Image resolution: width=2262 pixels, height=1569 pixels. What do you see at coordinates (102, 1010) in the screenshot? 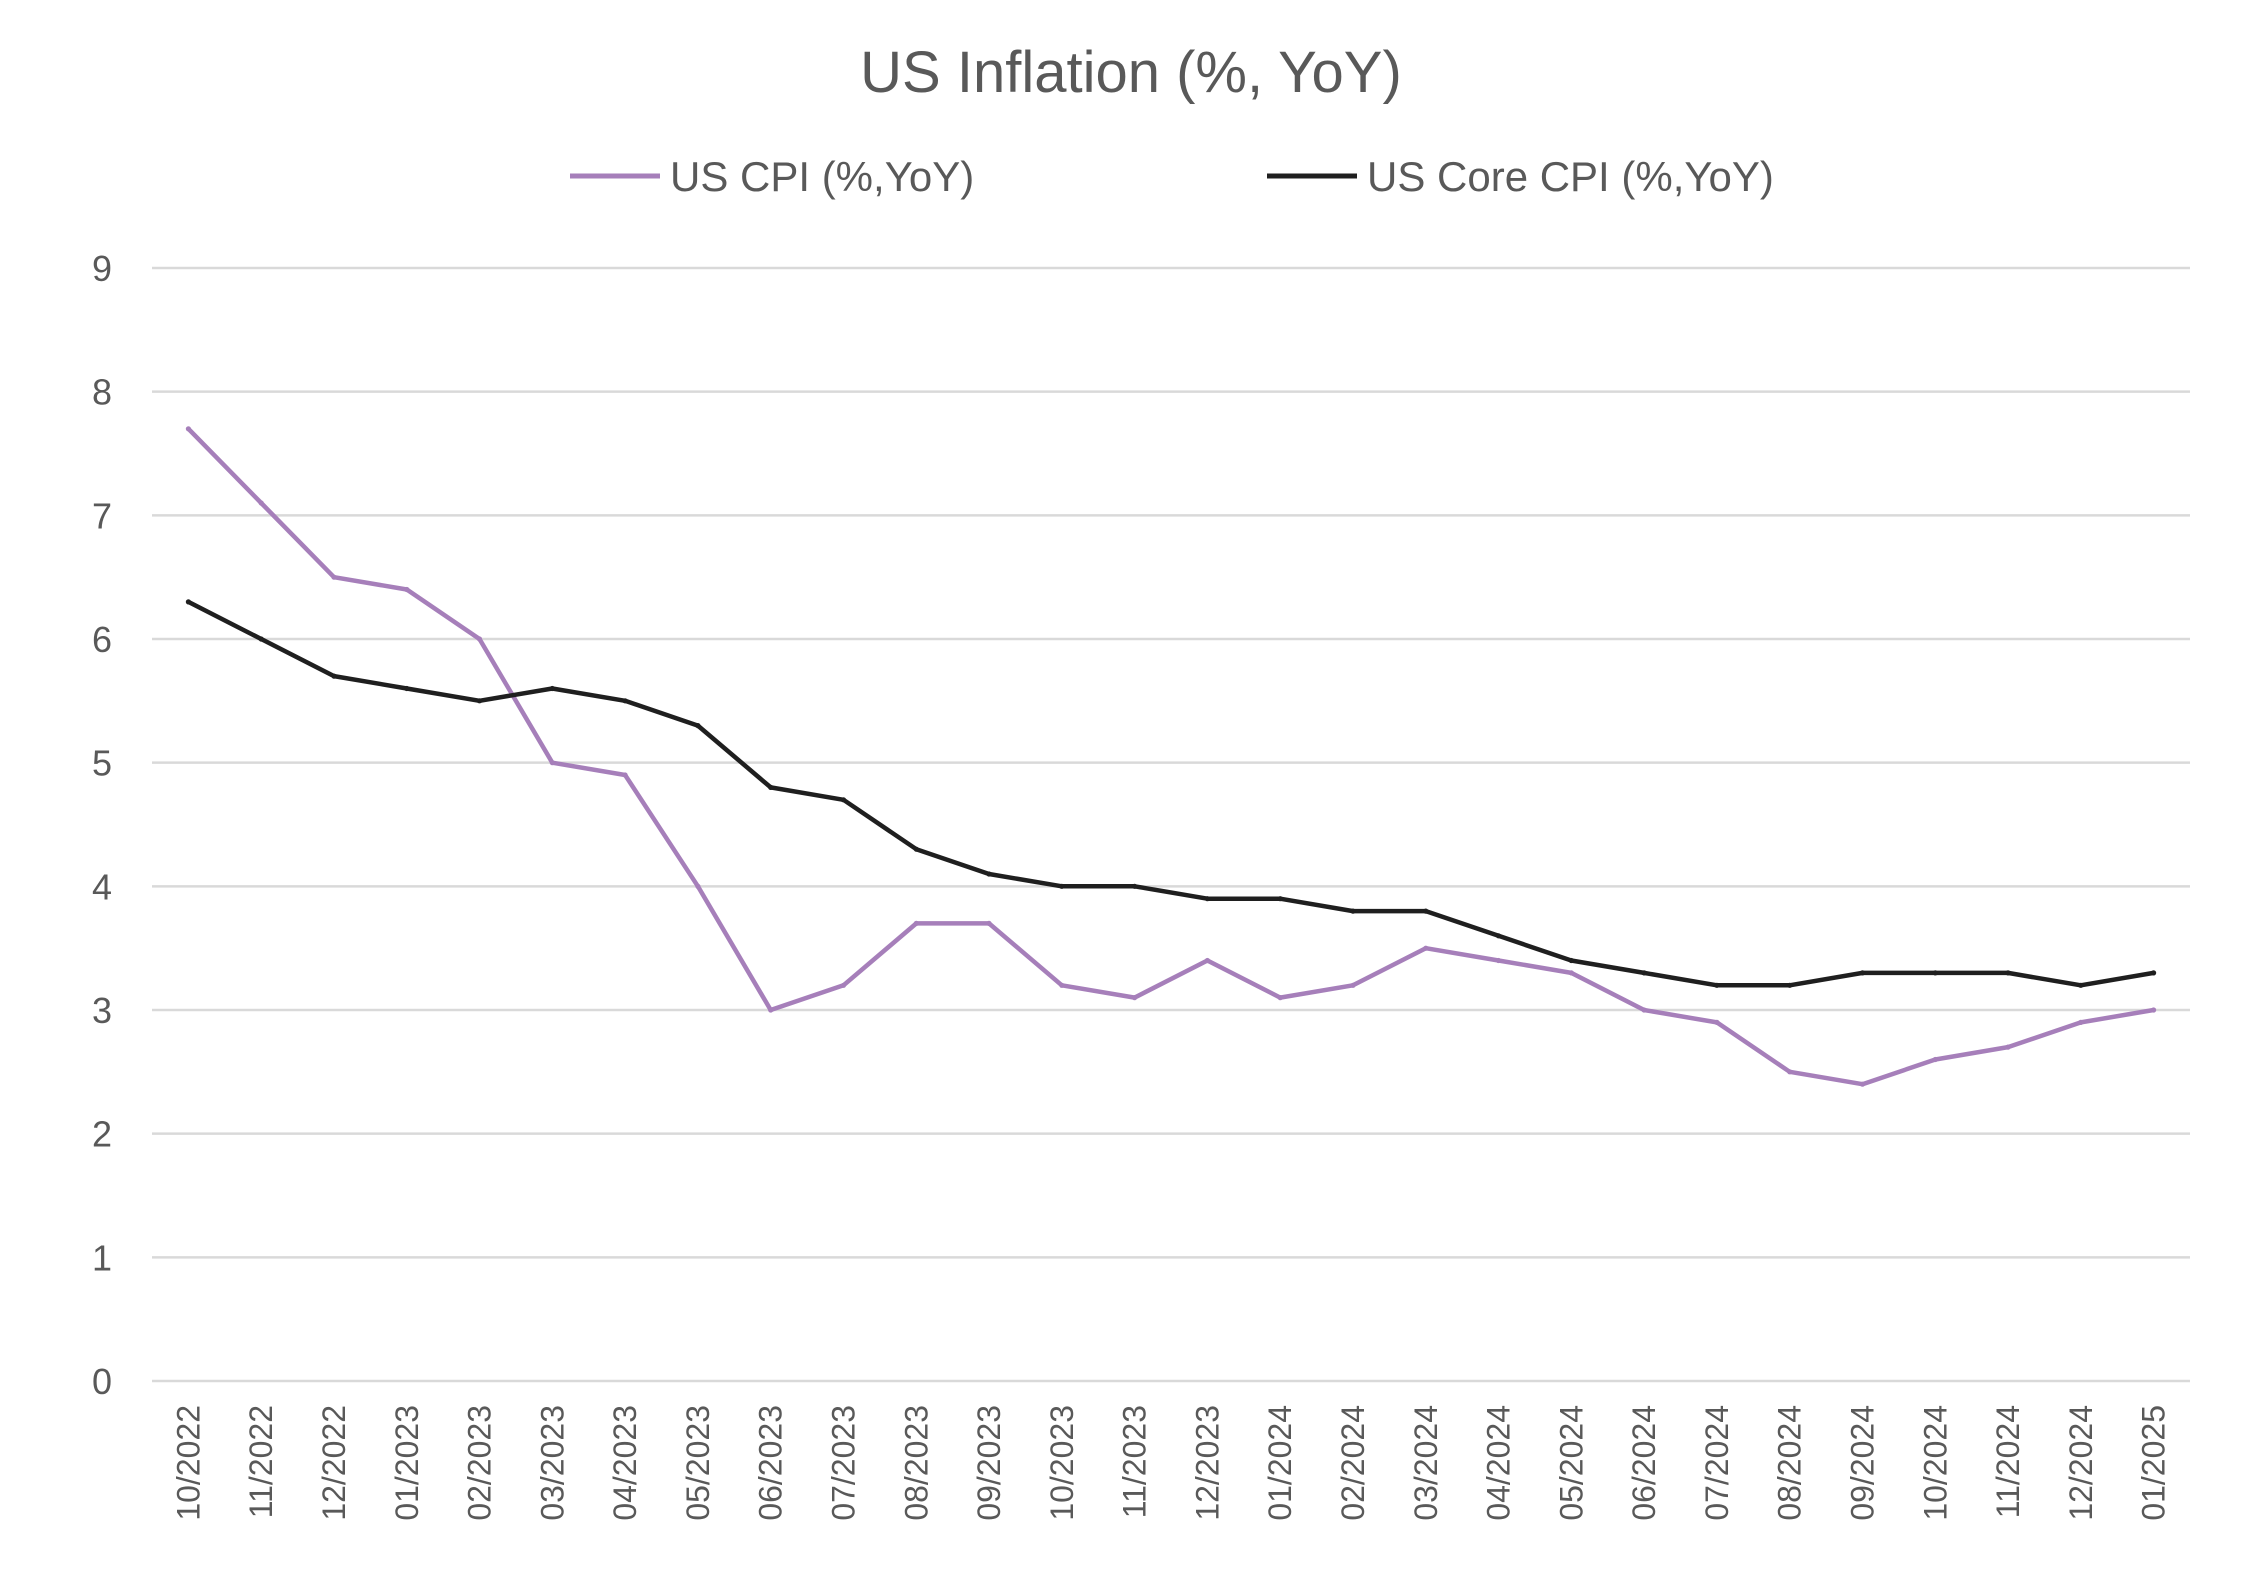
I see `y-tick-label: 3` at bounding box center [102, 1010].